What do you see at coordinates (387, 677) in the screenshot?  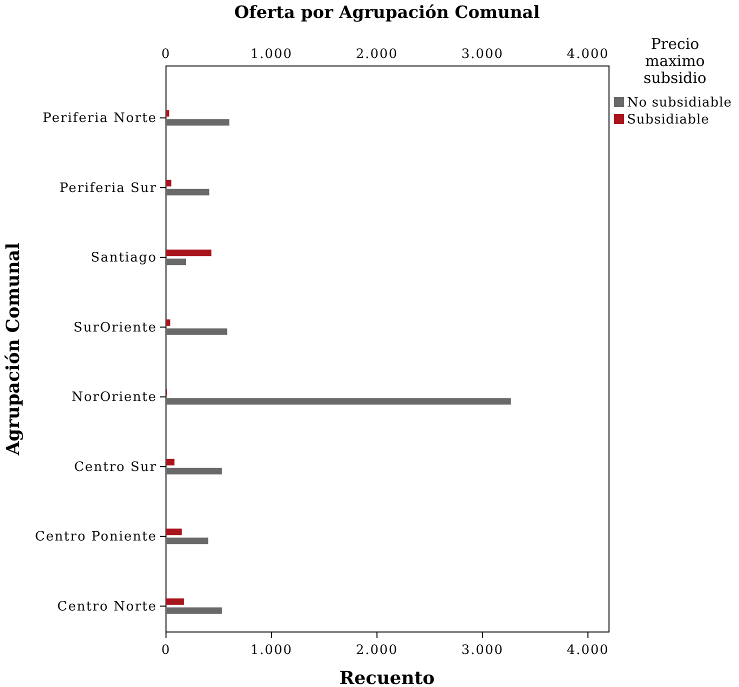 I see `x-axis-title: Recuento` at bounding box center [387, 677].